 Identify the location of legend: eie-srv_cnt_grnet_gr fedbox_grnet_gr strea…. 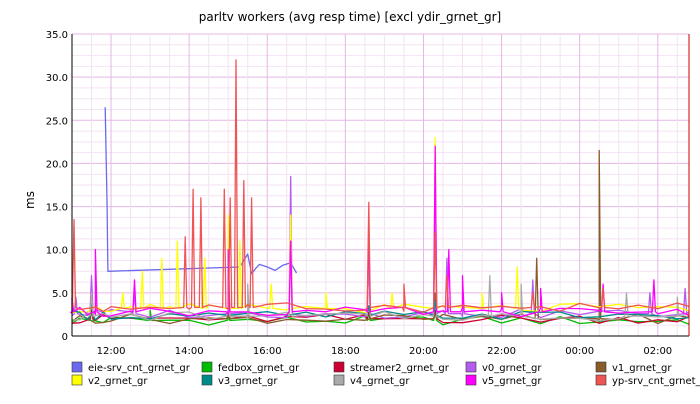
(385, 374).